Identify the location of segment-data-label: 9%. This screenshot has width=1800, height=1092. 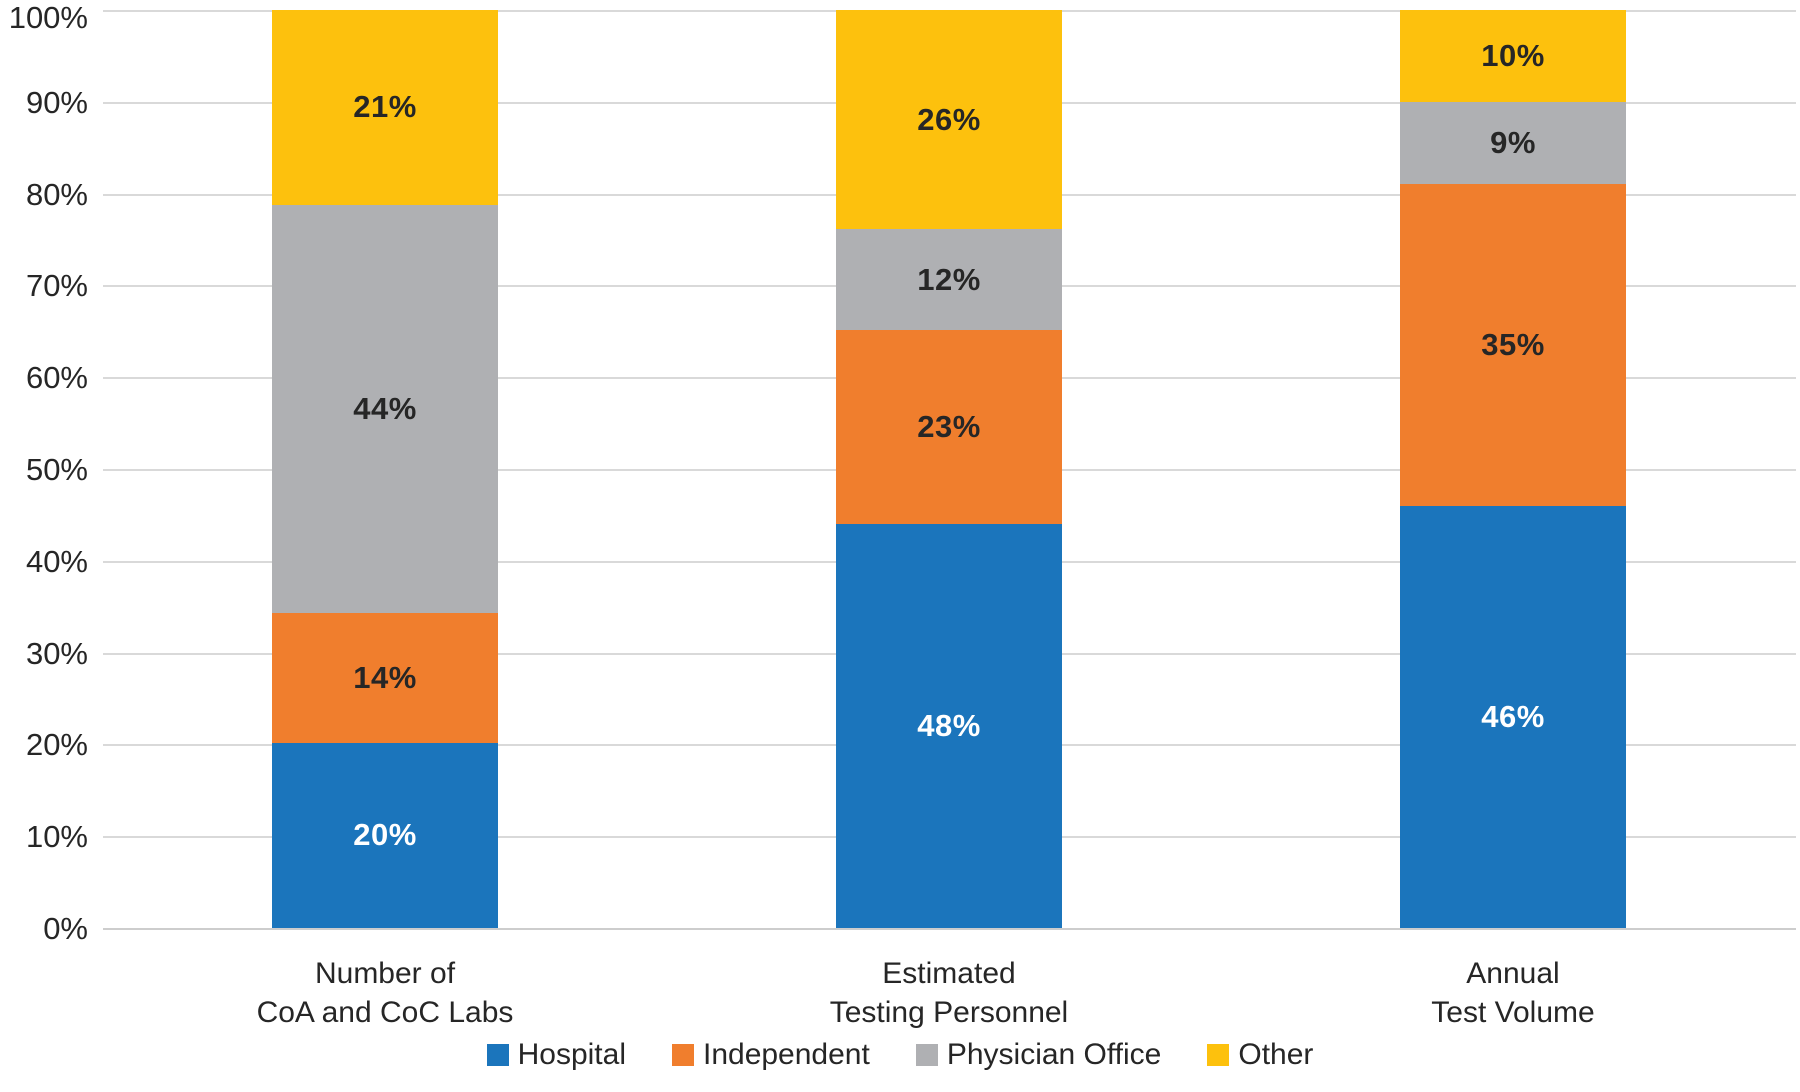
(1513, 143).